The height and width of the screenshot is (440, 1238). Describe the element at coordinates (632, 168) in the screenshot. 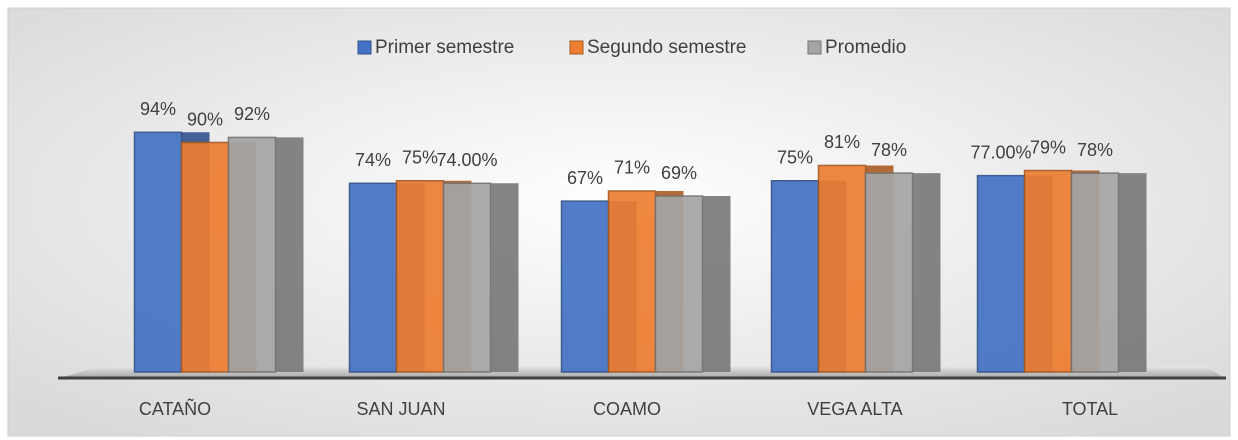

I see `data-label: 71%` at that location.